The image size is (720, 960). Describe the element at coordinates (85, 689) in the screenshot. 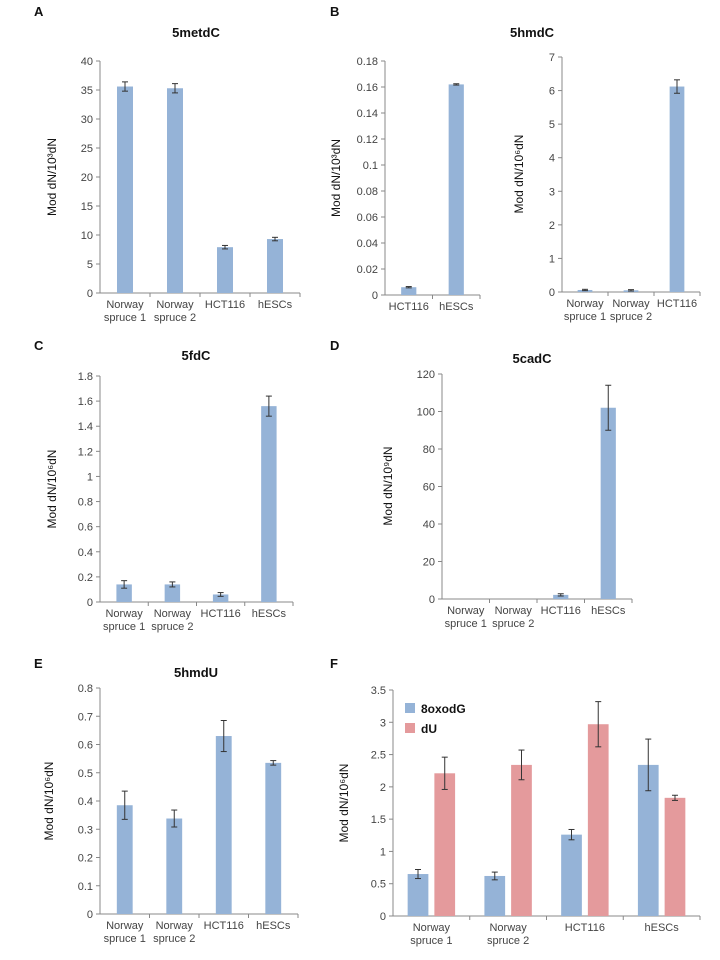

I see `y-tick-label-e: 0.8` at that location.